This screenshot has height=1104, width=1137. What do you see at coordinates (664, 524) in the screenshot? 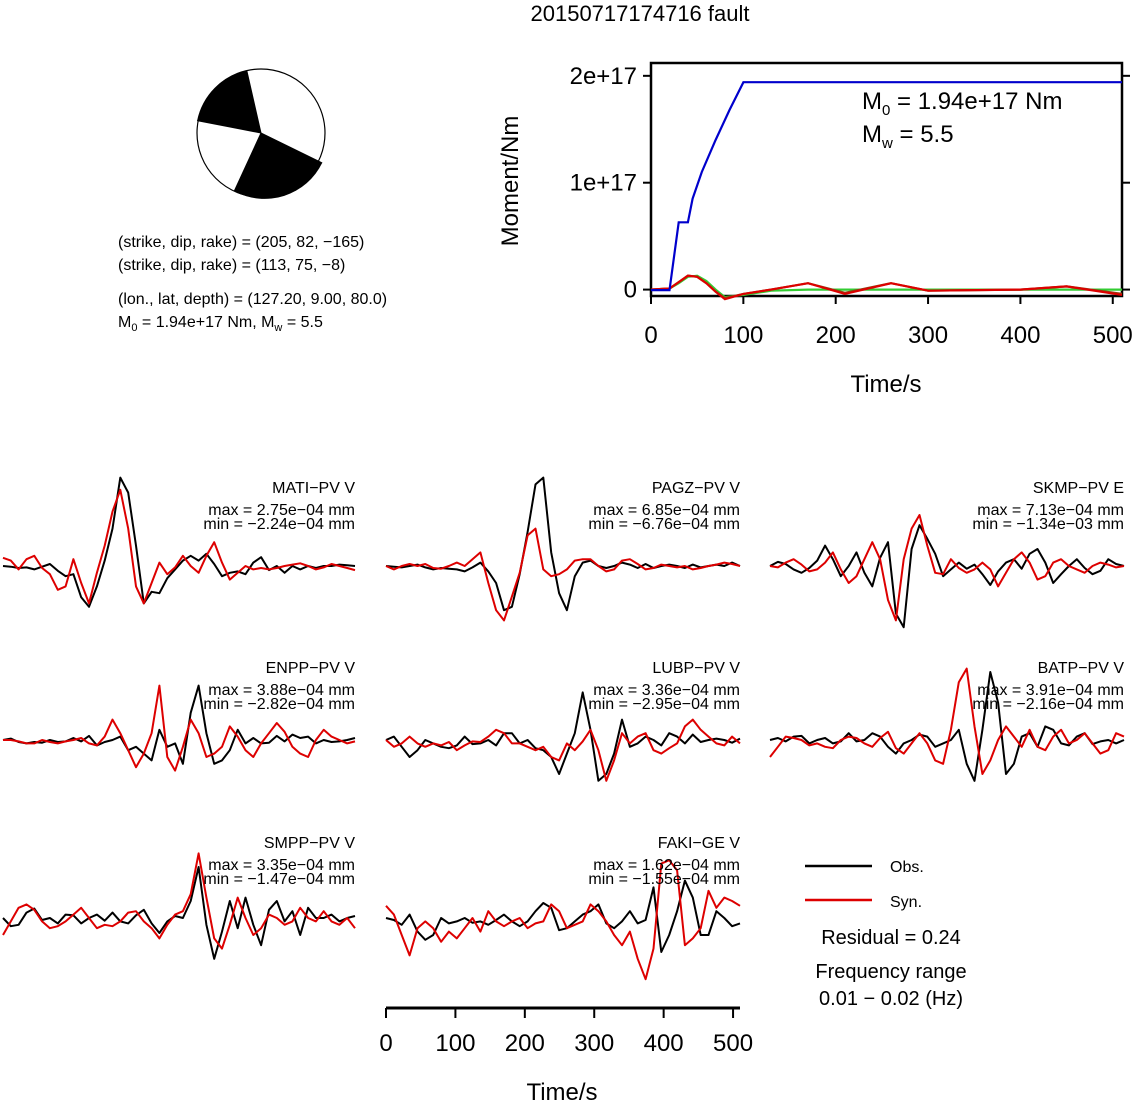
I see `station-min: min = −6.76e−04 mm` at bounding box center [664, 524].